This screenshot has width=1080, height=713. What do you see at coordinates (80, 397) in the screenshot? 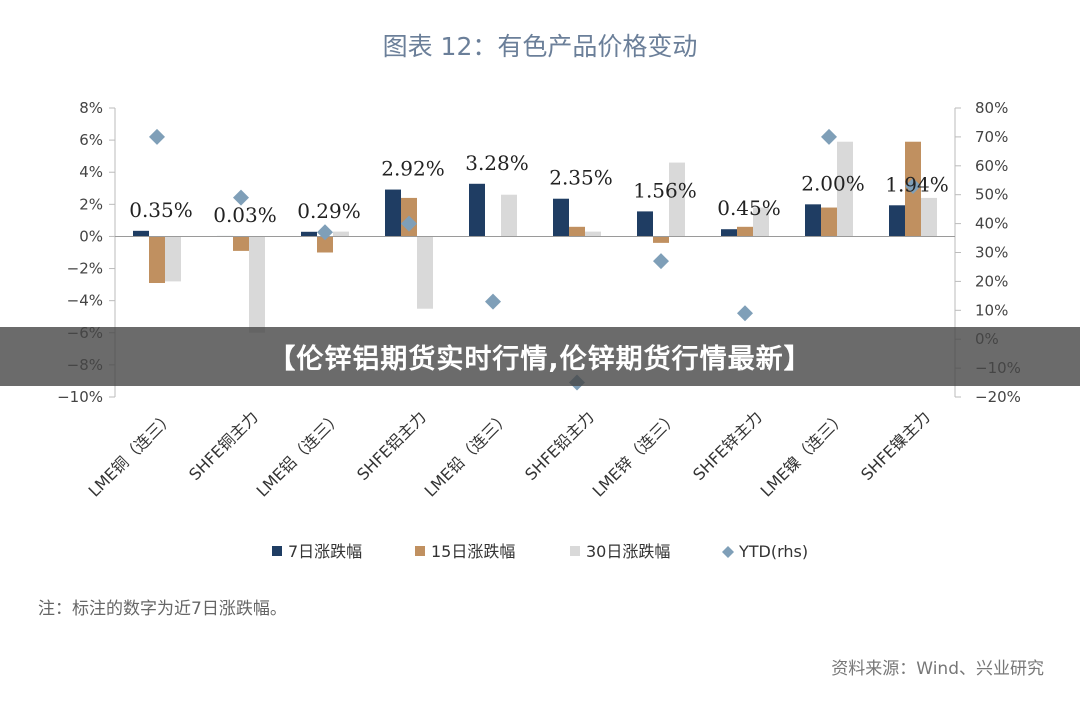
I see `left-tick-label: −10%` at bounding box center [80, 397].